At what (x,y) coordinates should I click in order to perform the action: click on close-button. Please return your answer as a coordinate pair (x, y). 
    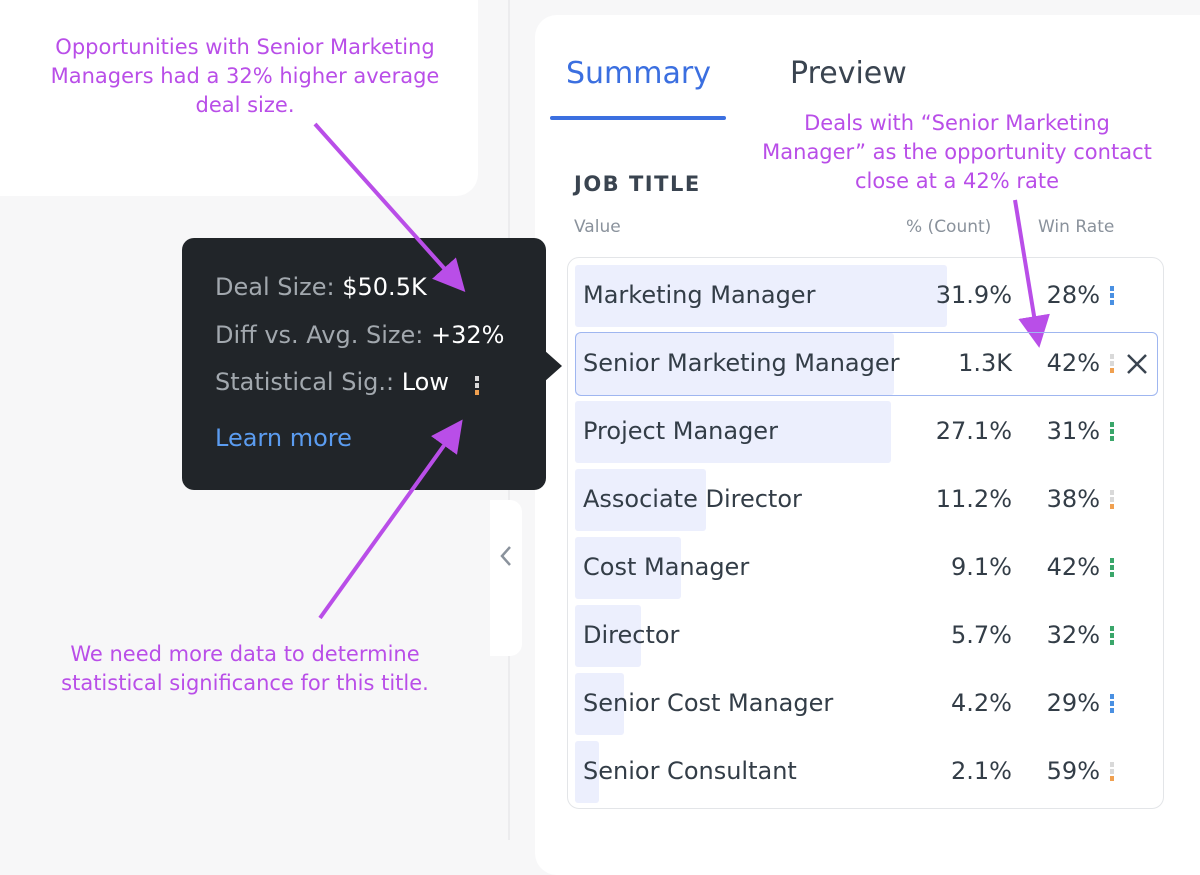
    Looking at the image, I should click on (1137, 364).